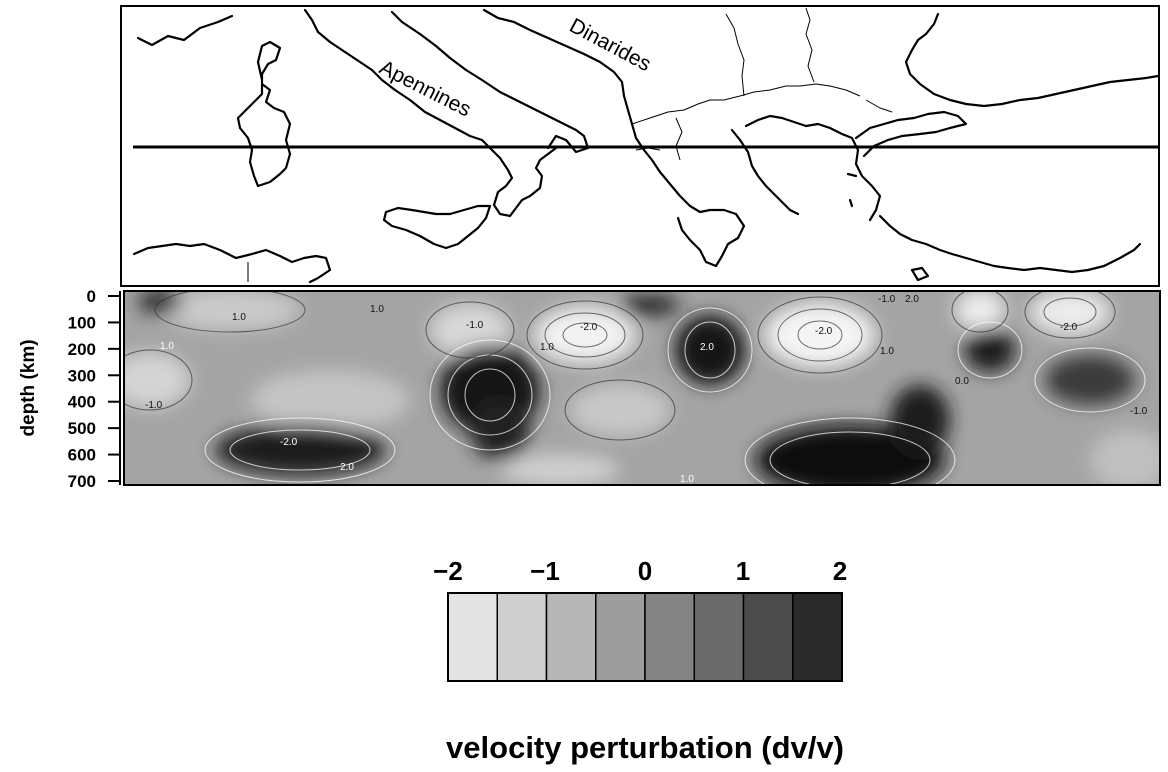 The height and width of the screenshot is (772, 1168). What do you see at coordinates (920, 274) in the screenshot?
I see `coastline-cyprus-island` at bounding box center [920, 274].